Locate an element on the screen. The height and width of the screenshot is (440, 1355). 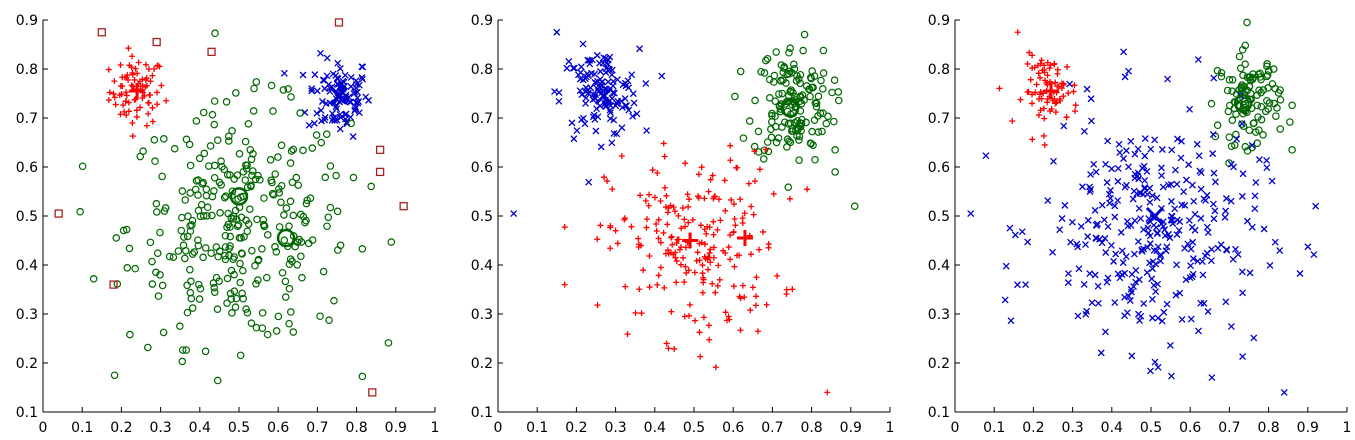
y-tick-label: 0.5 is located at coordinates (939, 217).